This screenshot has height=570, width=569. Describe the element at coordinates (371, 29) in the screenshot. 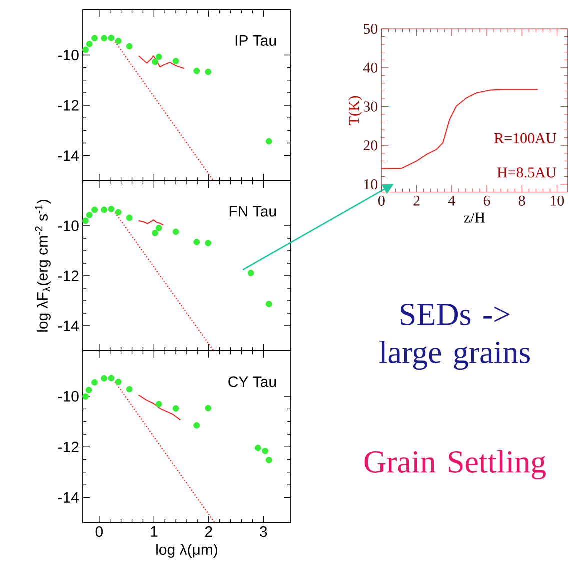

I see `y-tick-label: 50` at that location.